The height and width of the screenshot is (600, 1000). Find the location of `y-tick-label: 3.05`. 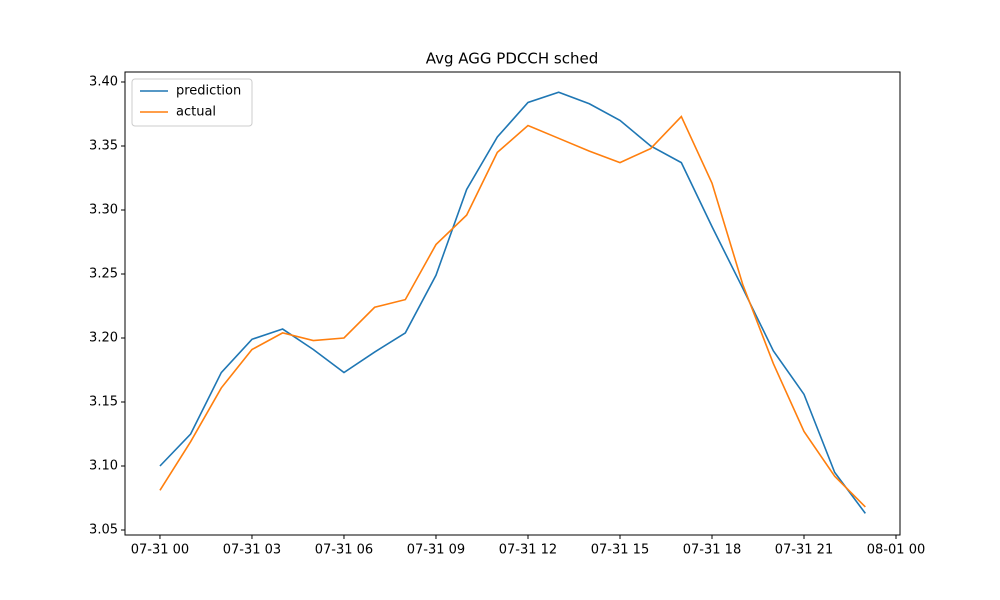

y-tick-label: 3.05 is located at coordinates (103, 530).